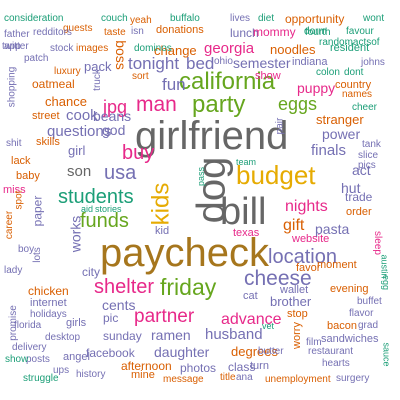 The image size is (400, 400). I want to click on word: shopping, so click(12, 87).